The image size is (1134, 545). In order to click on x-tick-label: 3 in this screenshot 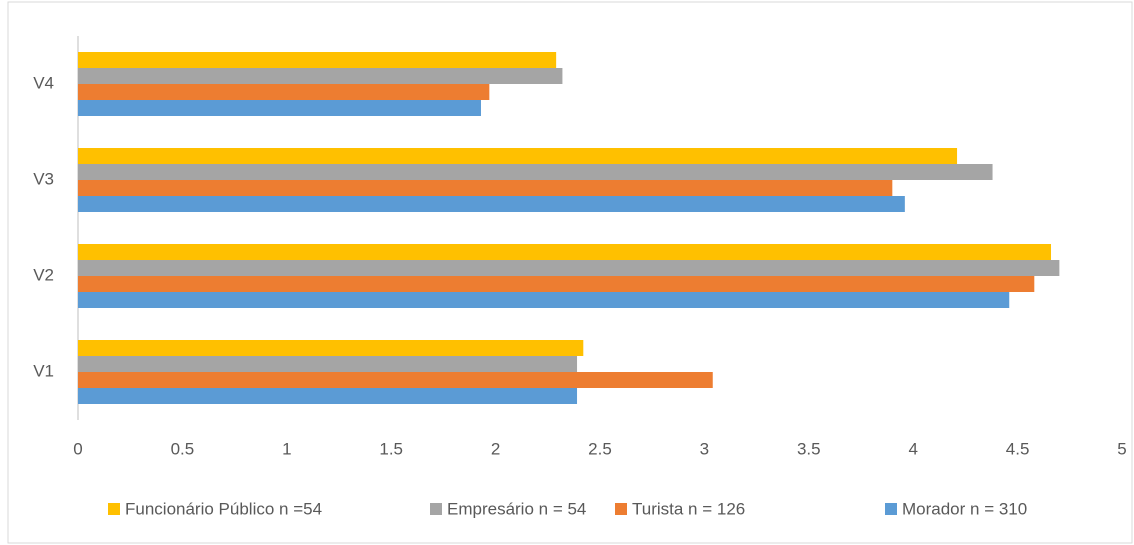, I will do `click(704, 448)`.